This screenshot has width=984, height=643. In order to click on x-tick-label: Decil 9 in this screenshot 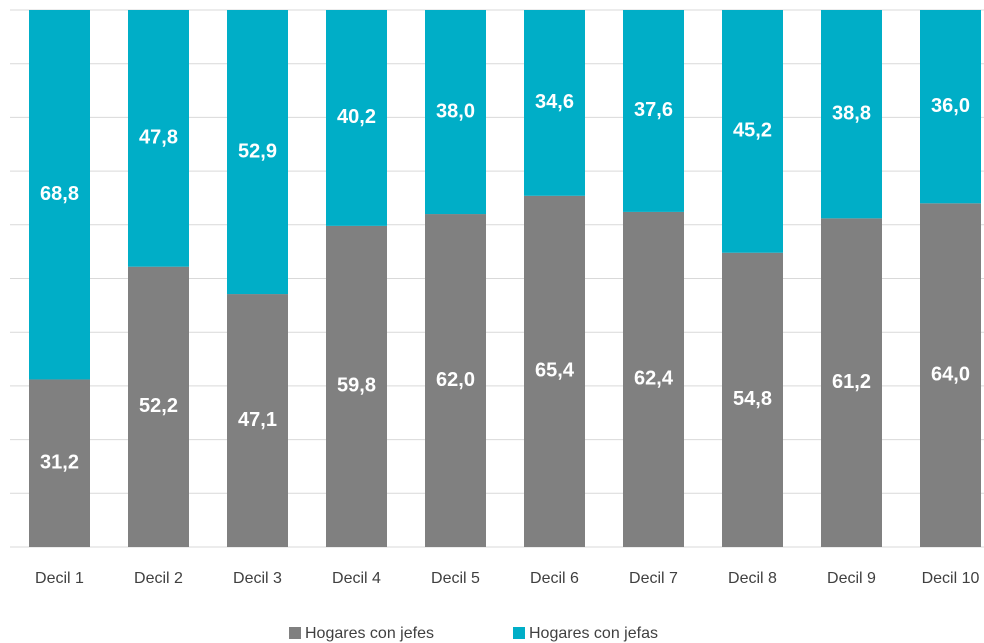, I will do `click(851, 578)`.